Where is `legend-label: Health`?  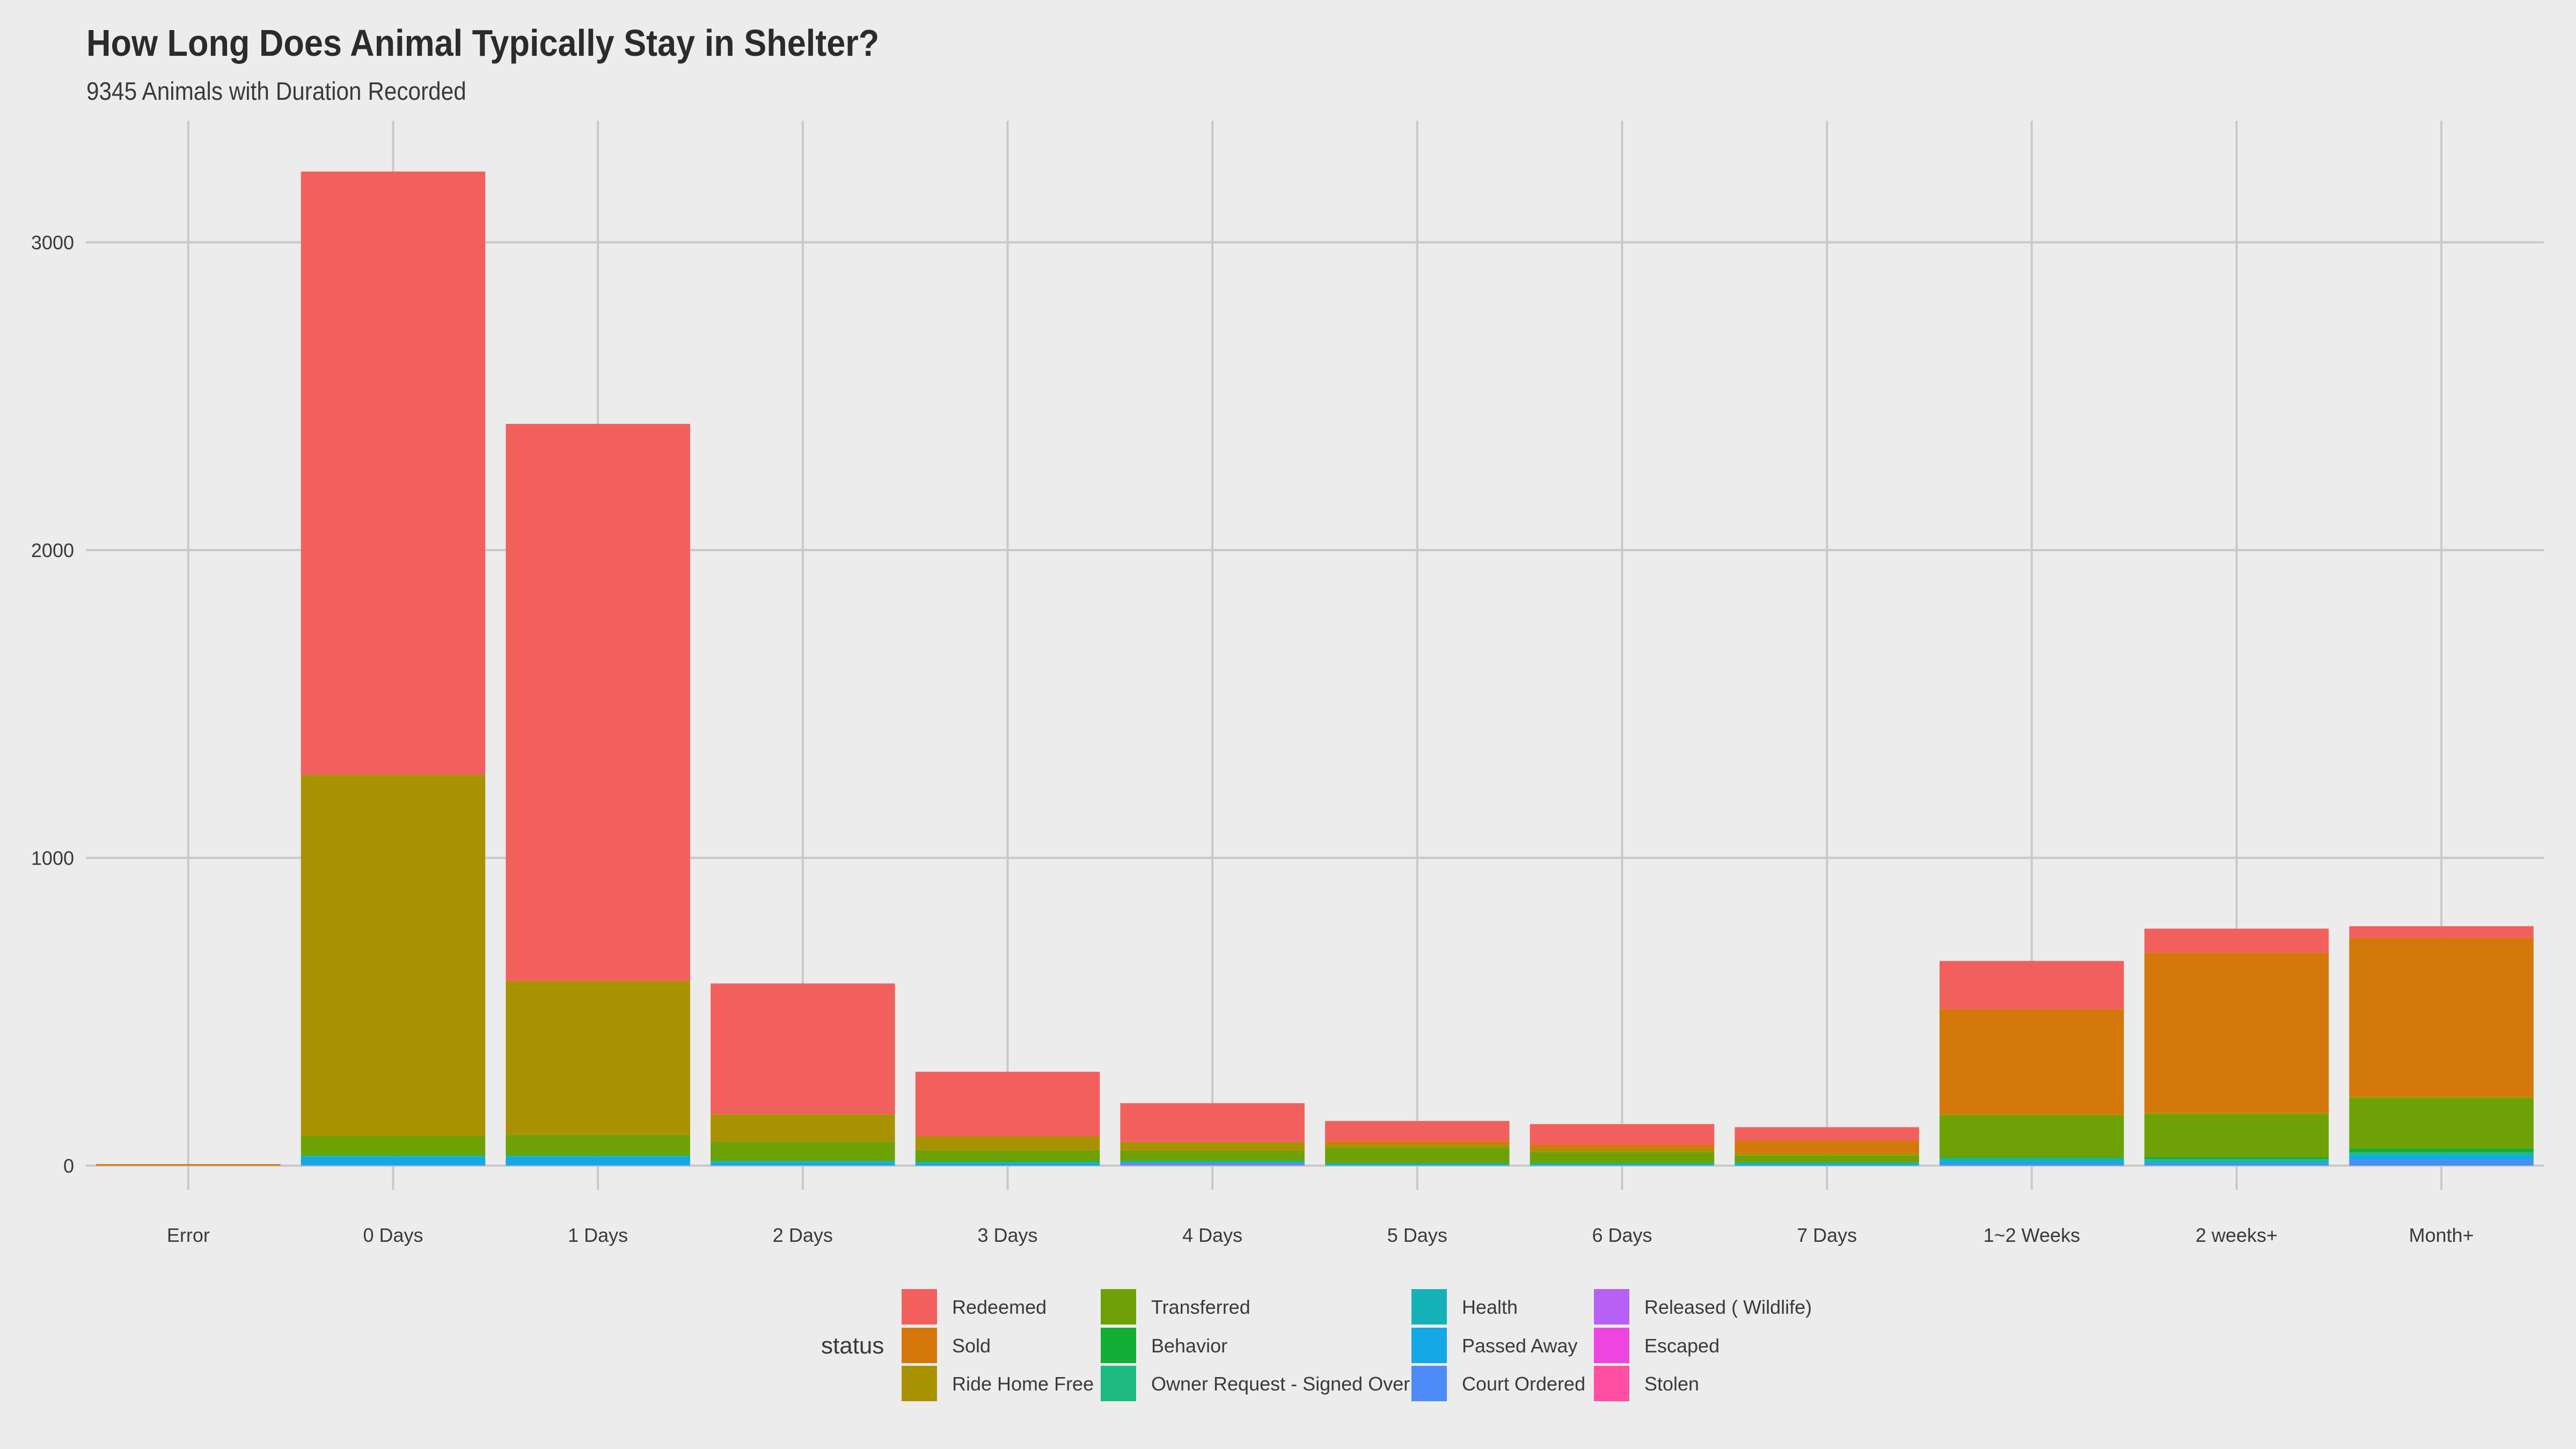
legend-label: Health is located at coordinates (1490, 1307).